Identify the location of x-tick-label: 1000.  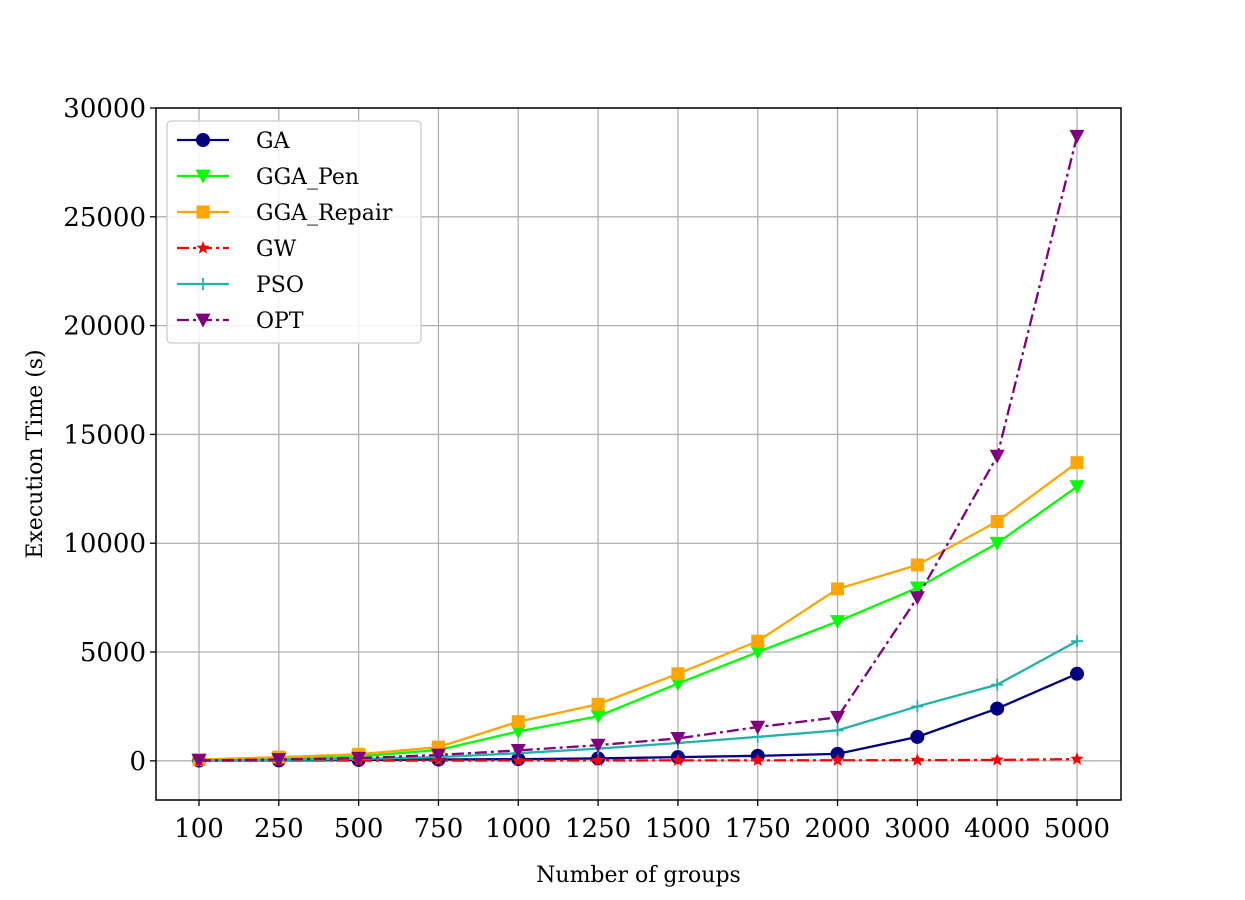
(518, 829).